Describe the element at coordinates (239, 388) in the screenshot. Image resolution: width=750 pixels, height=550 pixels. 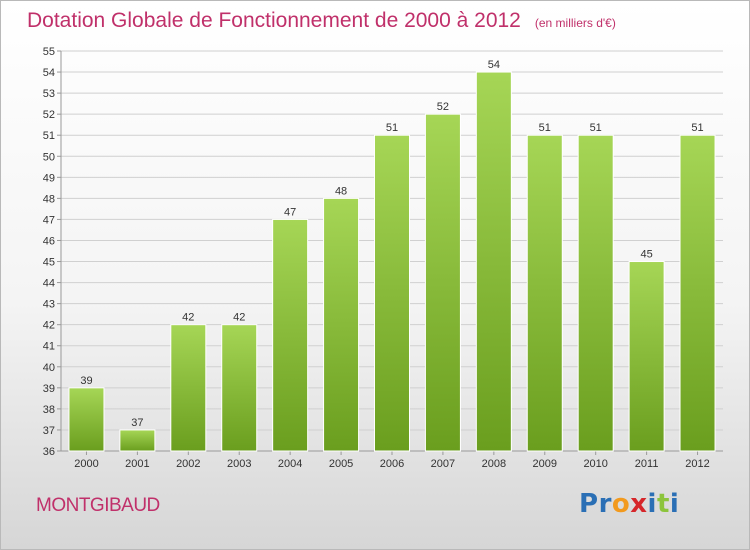
I see `bar-2003` at that location.